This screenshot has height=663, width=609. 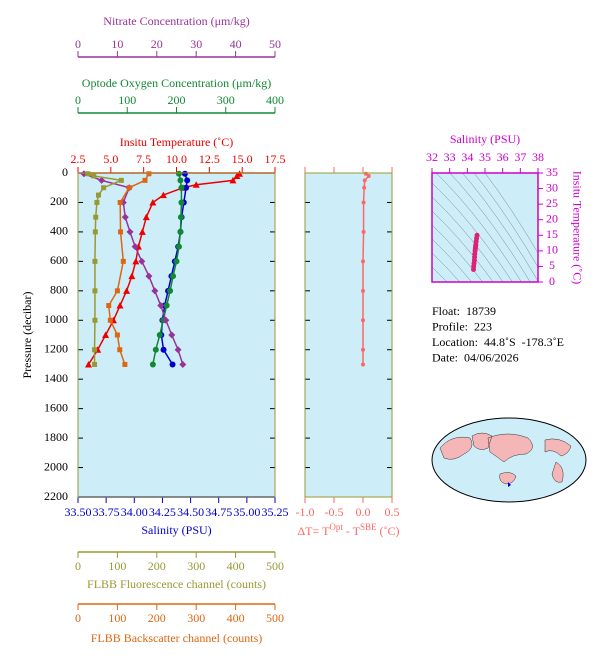 What do you see at coordinates (59, 260) in the screenshot?
I see `y-tick-label: 600` at bounding box center [59, 260].